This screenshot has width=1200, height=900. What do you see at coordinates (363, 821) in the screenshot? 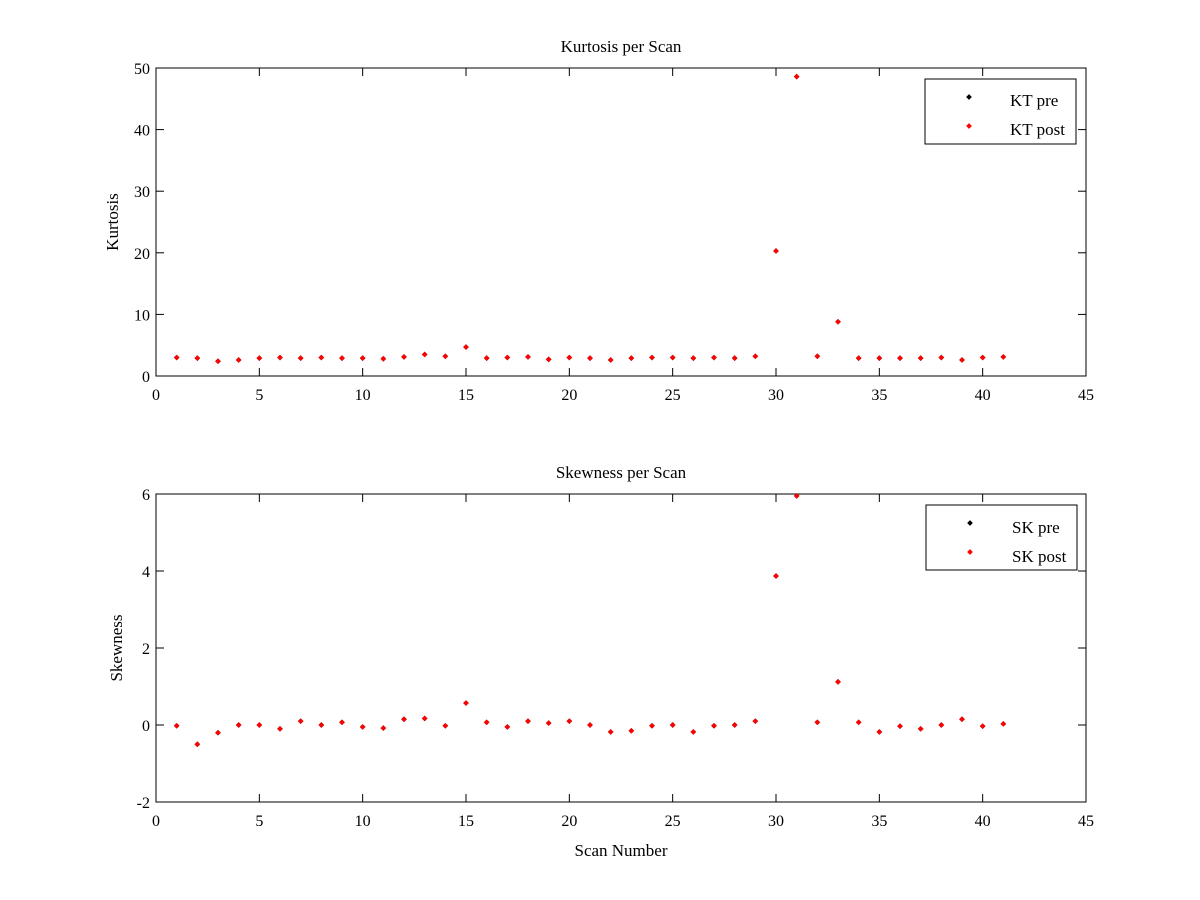
I see `skewness-x-tick-label: 10` at bounding box center [363, 821].